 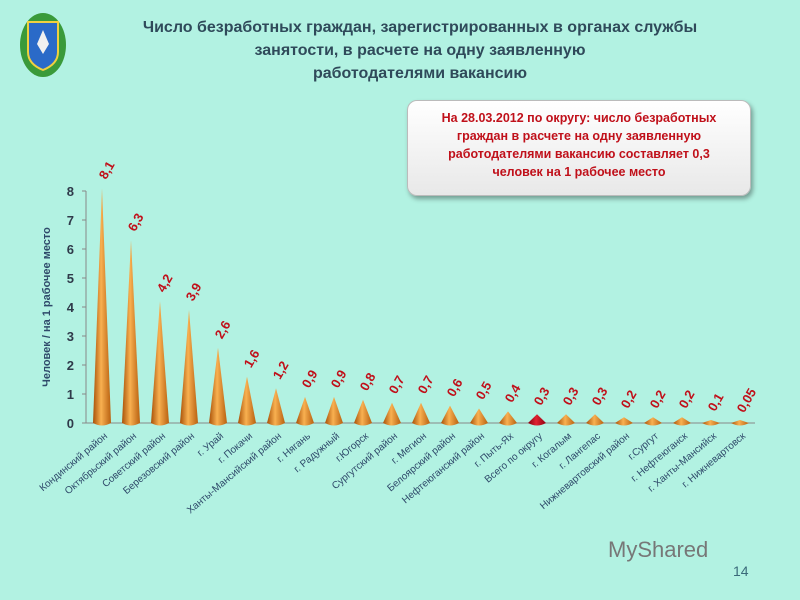 I want to click on data-label: 6,3, so click(x=136, y=222).